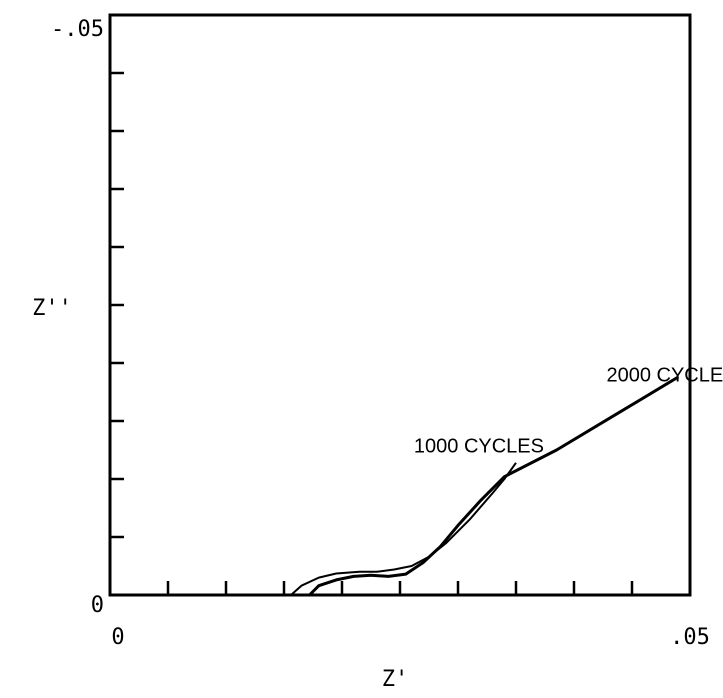  I want to click on y-tick-label-max: -.05, so click(77, 29).